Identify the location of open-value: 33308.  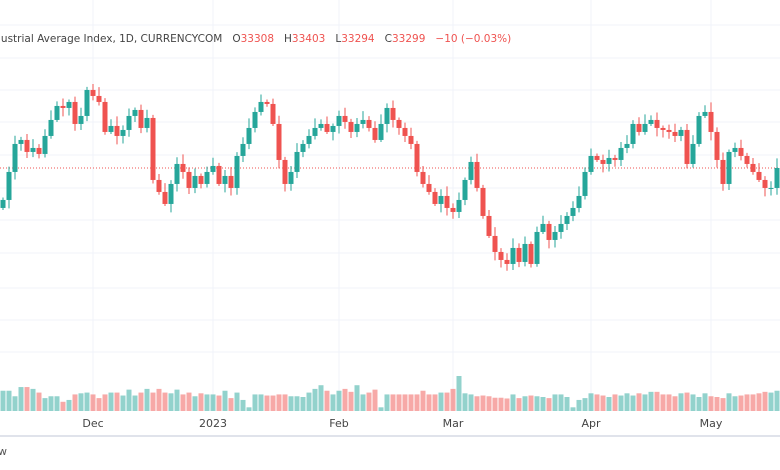
(257, 39).